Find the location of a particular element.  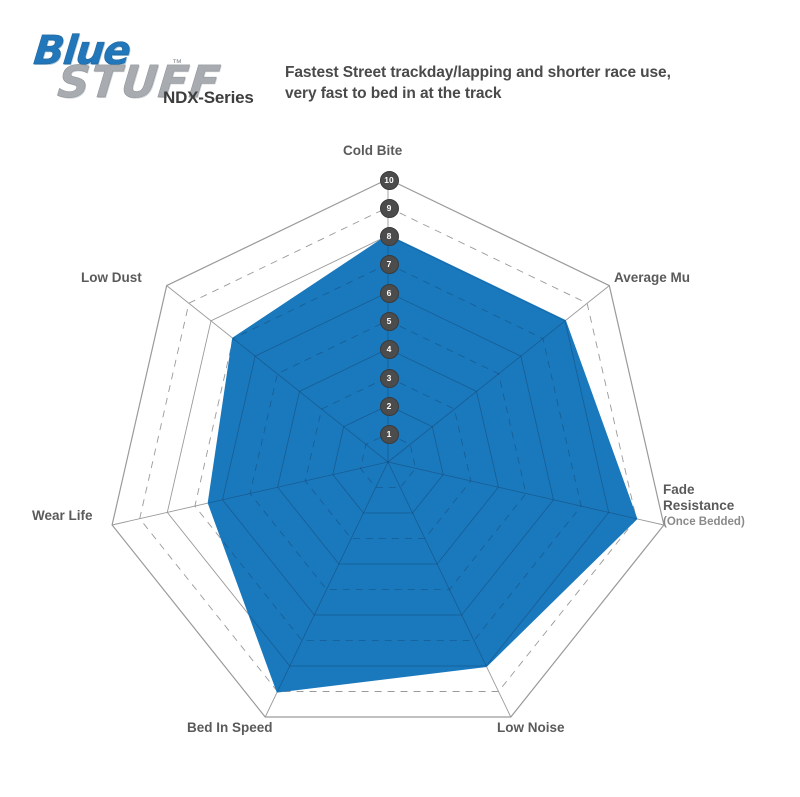

brand-logo: Blue STUFF ™ is located at coordinates (127, 68).